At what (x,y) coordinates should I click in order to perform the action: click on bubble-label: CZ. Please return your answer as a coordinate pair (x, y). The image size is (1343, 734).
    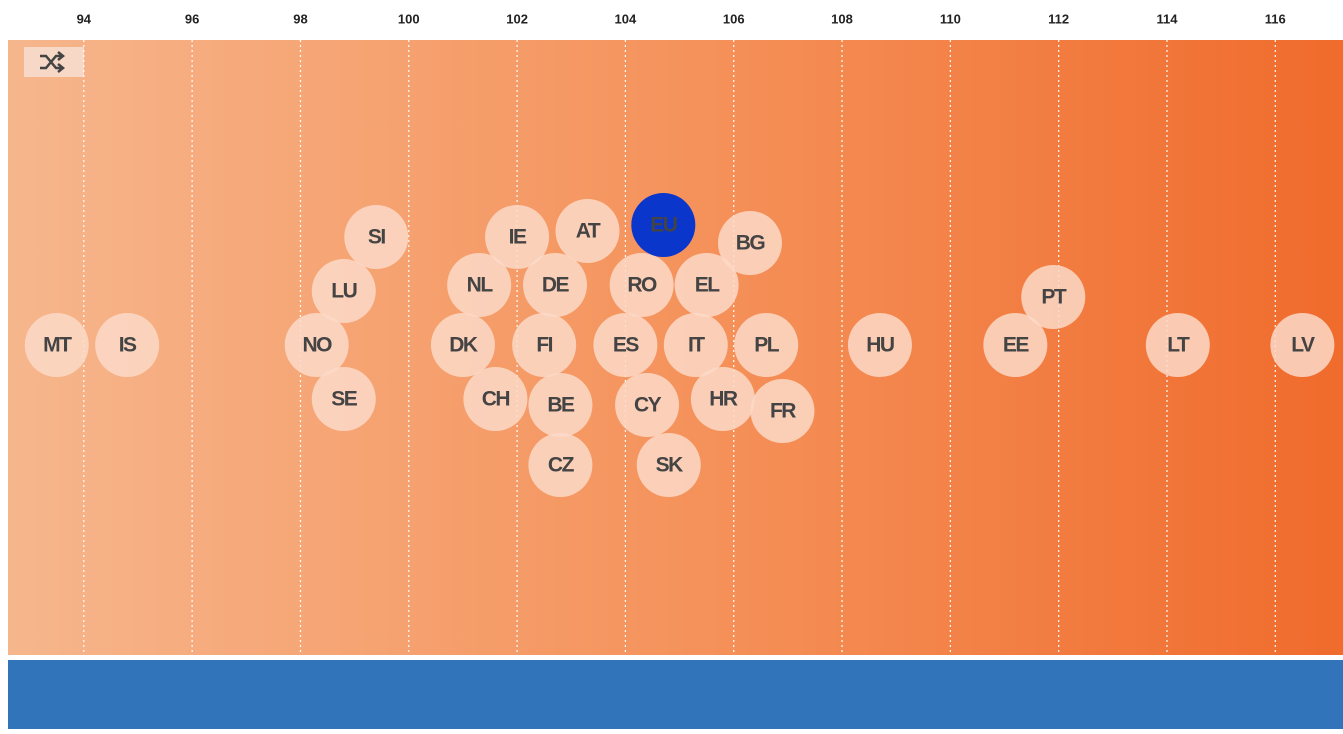
    Looking at the image, I should click on (561, 465).